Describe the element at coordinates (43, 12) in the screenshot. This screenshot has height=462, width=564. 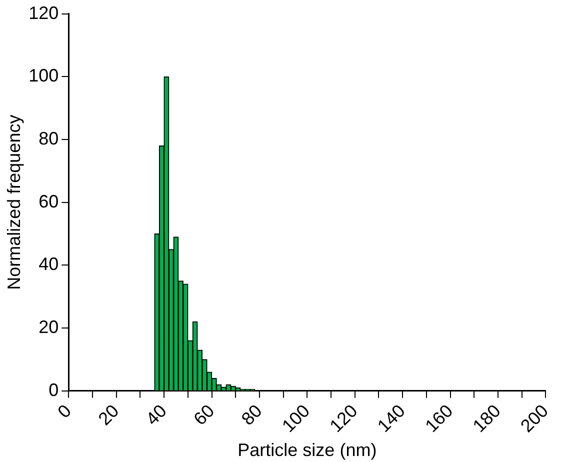
I see `y-tick-label: 120` at that location.